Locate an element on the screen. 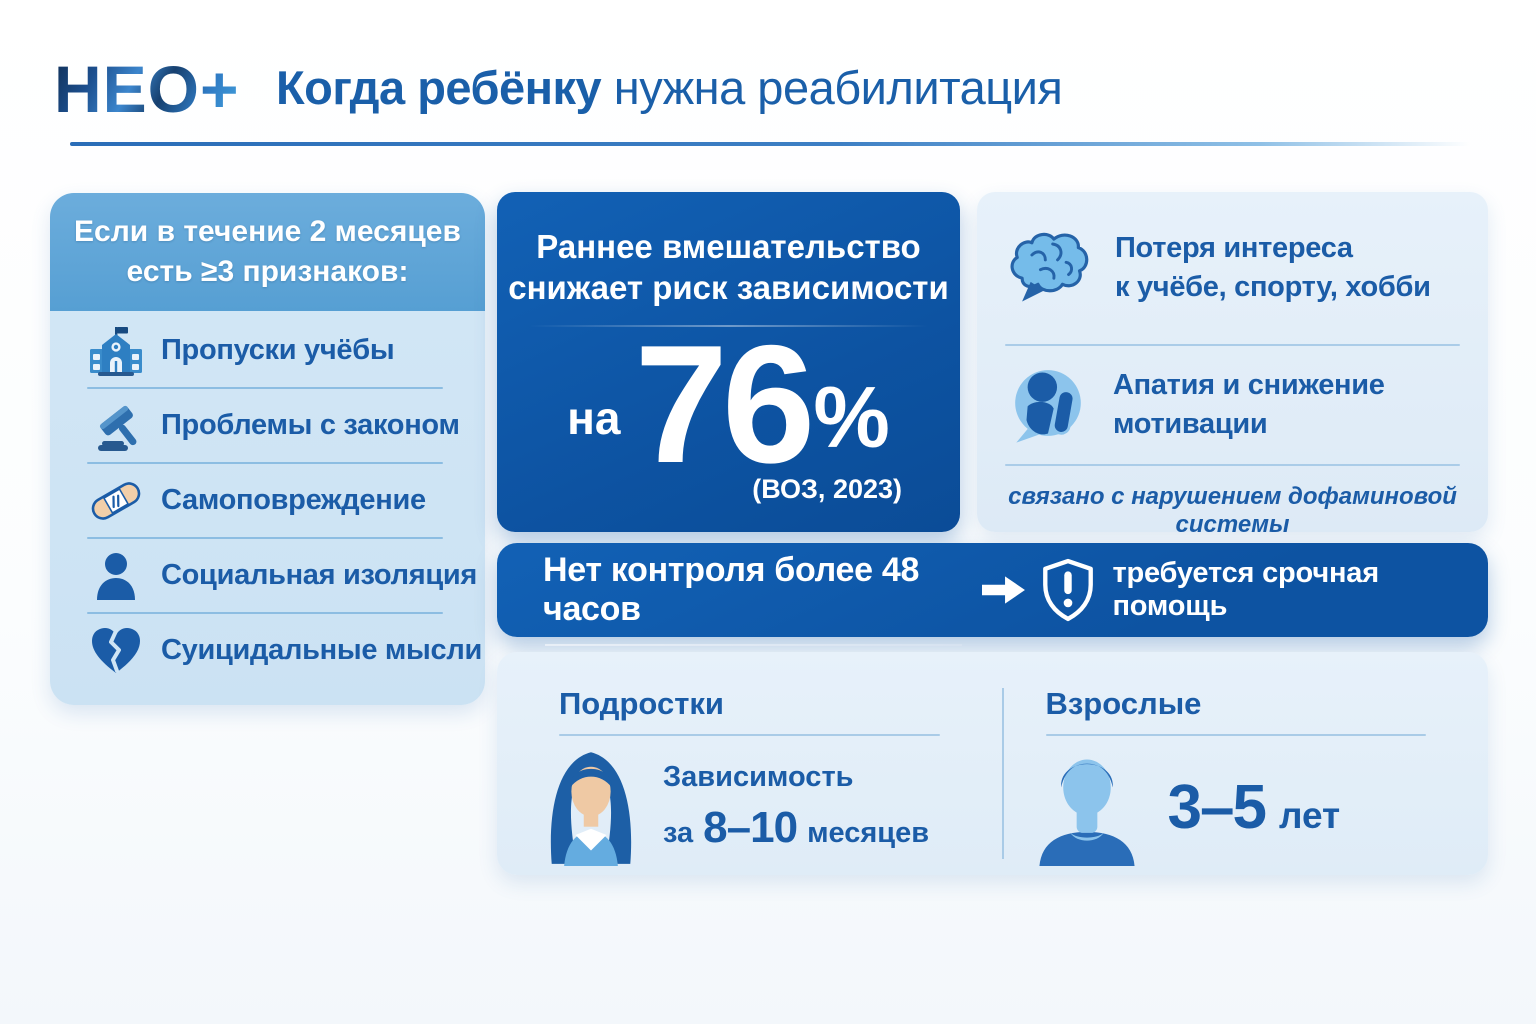 The height and width of the screenshot is (1024, 1536). apathy-icon is located at coordinates (1048, 405).